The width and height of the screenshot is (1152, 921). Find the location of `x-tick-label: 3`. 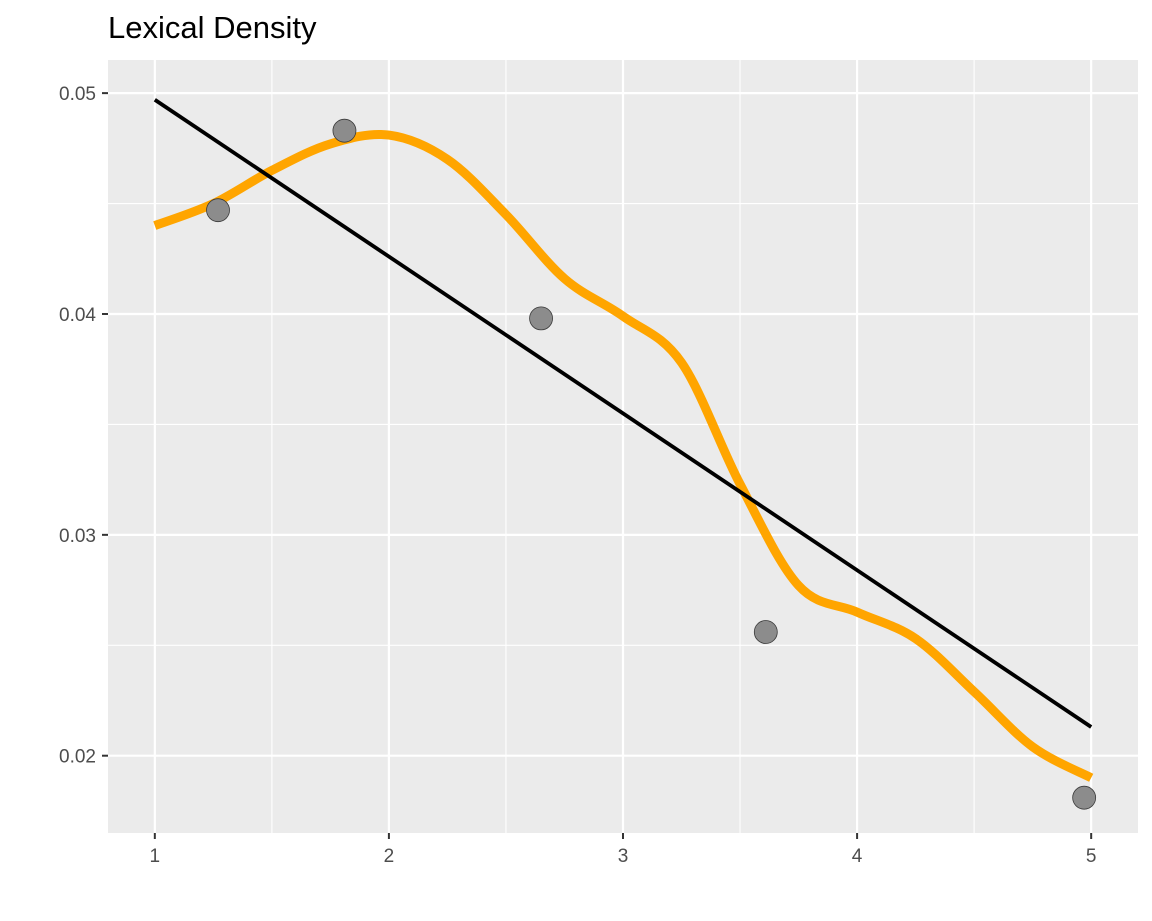

x-tick-label: 3 is located at coordinates (623, 856).